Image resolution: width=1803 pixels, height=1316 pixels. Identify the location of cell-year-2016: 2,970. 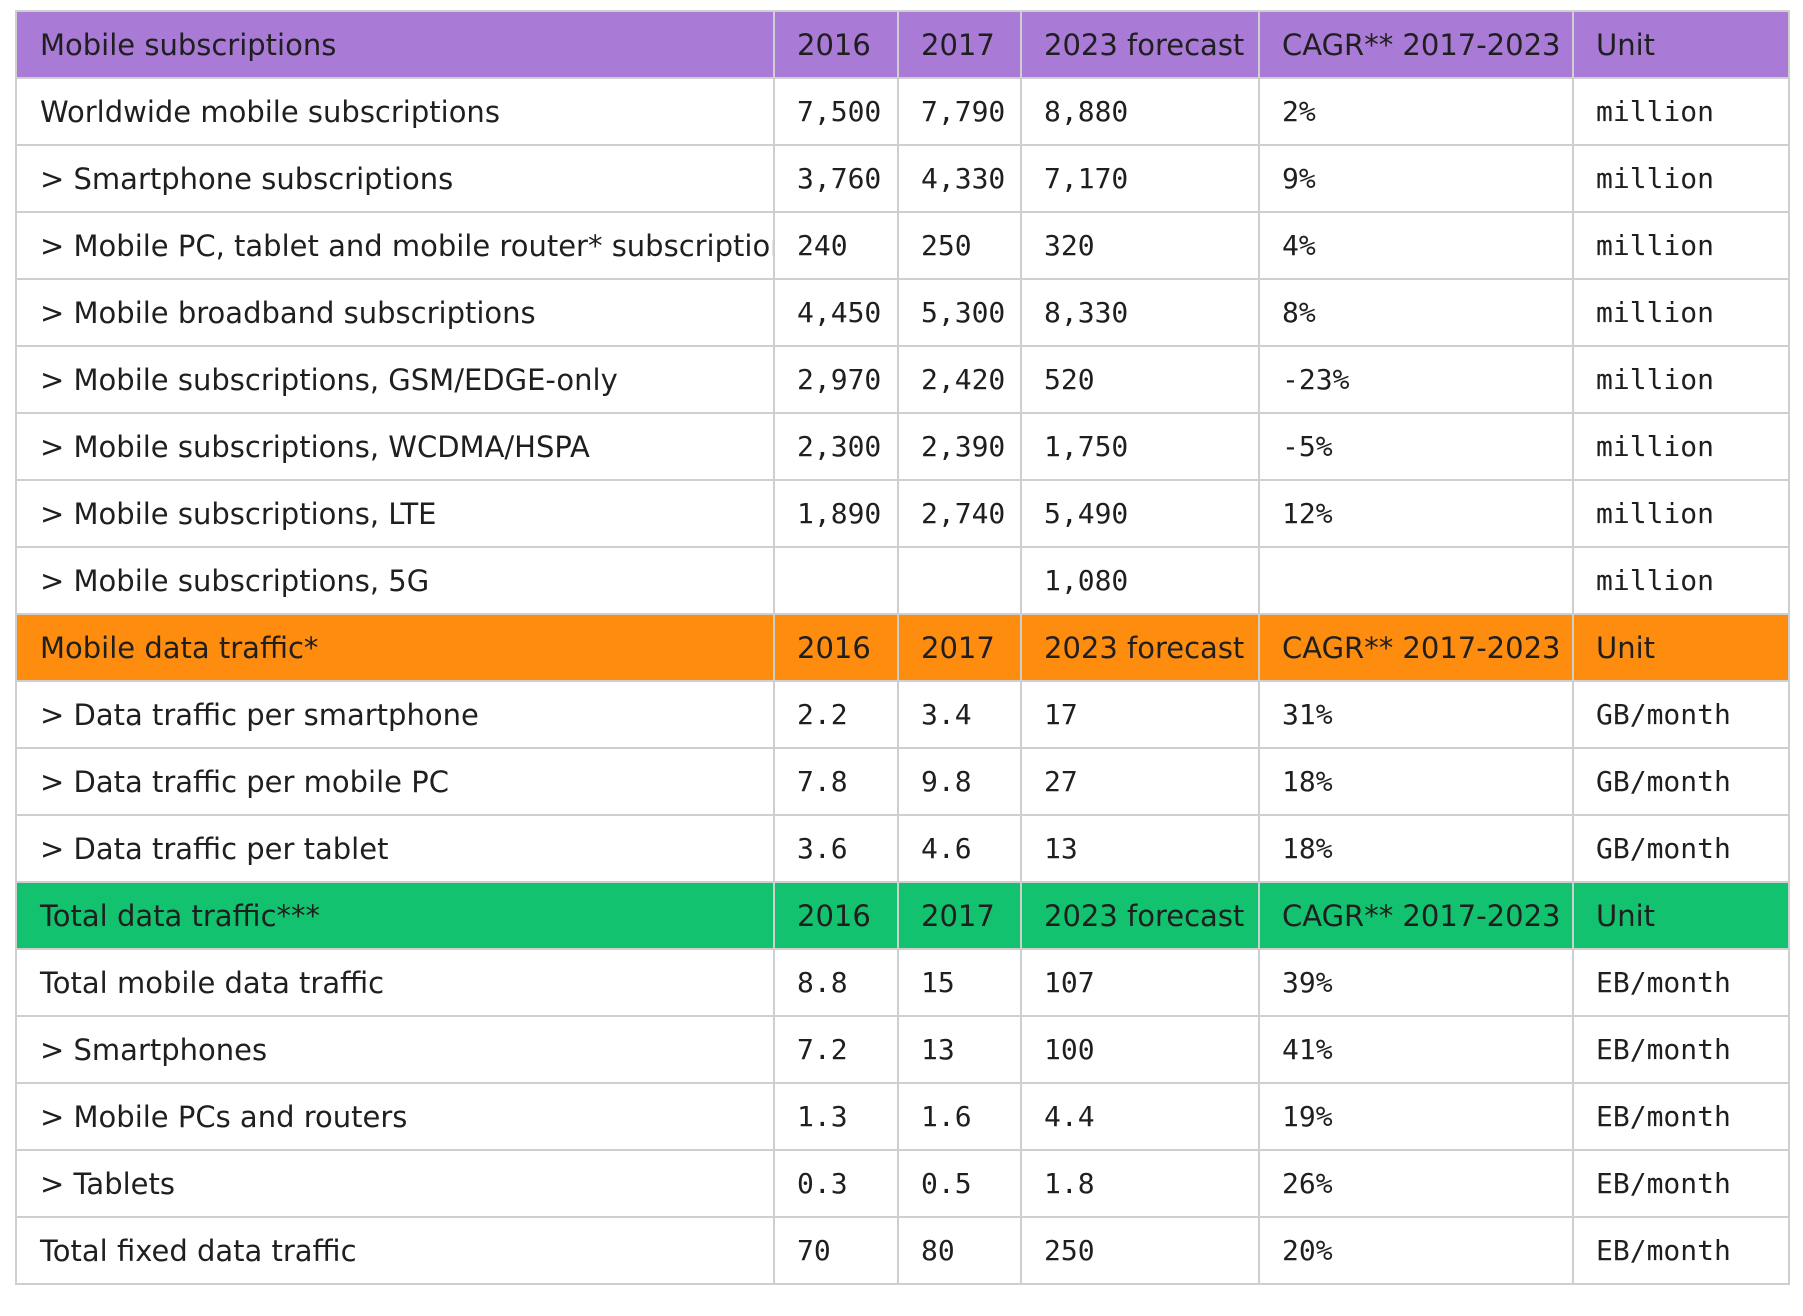
(836, 379).